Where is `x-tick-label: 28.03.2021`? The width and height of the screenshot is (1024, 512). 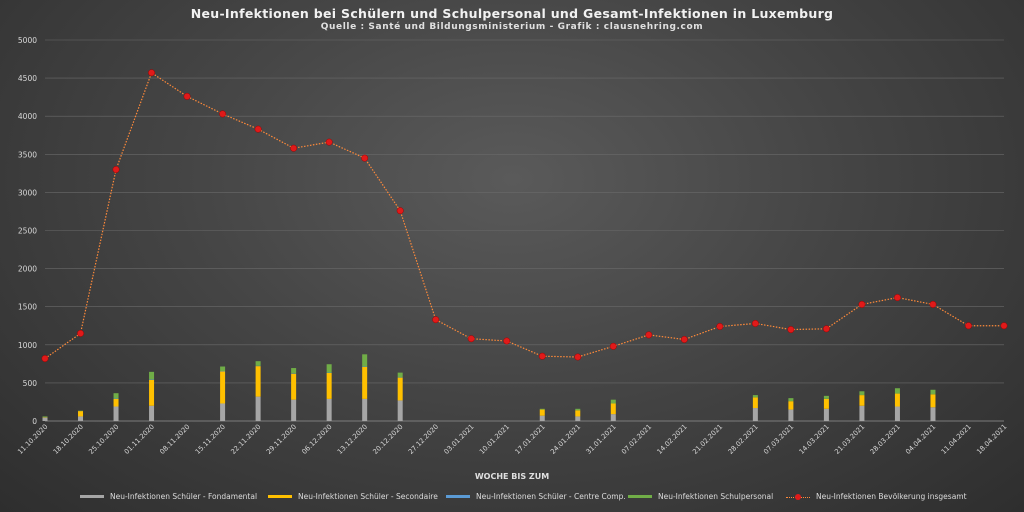 x-tick-label: 28.03.2021 is located at coordinates (885, 439).